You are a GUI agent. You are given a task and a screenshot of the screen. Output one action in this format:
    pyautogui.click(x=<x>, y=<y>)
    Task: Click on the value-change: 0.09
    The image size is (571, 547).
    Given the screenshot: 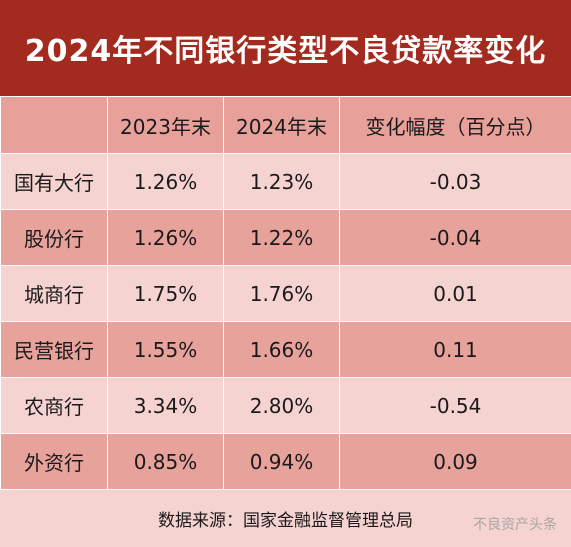 What is the action you would take?
    pyautogui.click(x=455, y=461)
    